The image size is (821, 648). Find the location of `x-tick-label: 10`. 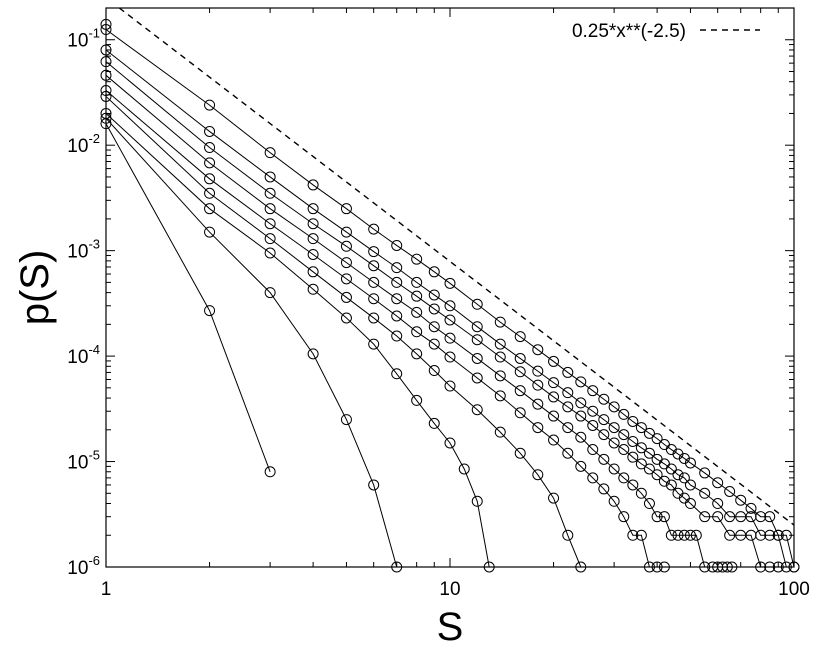

x-tick-label: 10 is located at coordinates (449, 589).